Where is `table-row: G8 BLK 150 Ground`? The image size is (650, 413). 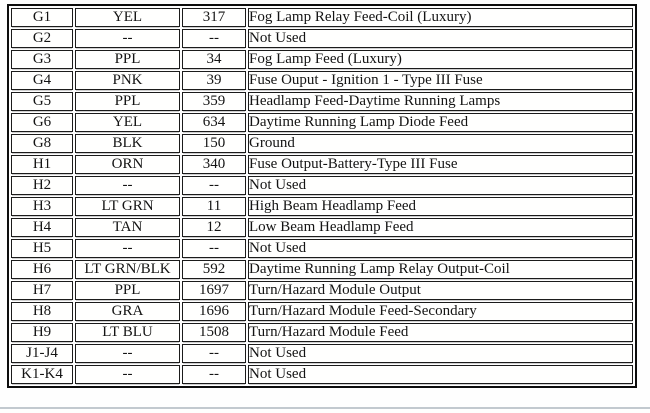
table-row: G8 BLK 150 Ground is located at coordinates (322, 143).